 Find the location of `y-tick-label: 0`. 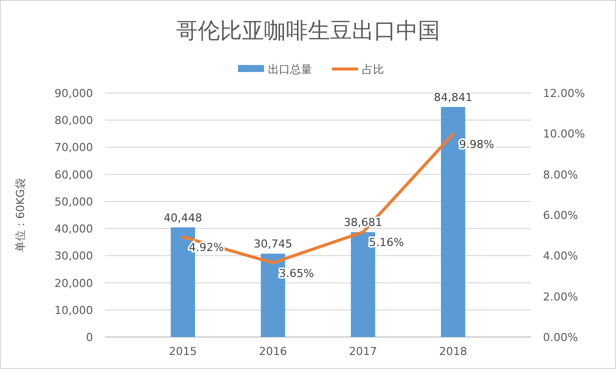

y-tick-label: 0 is located at coordinates (89, 337).